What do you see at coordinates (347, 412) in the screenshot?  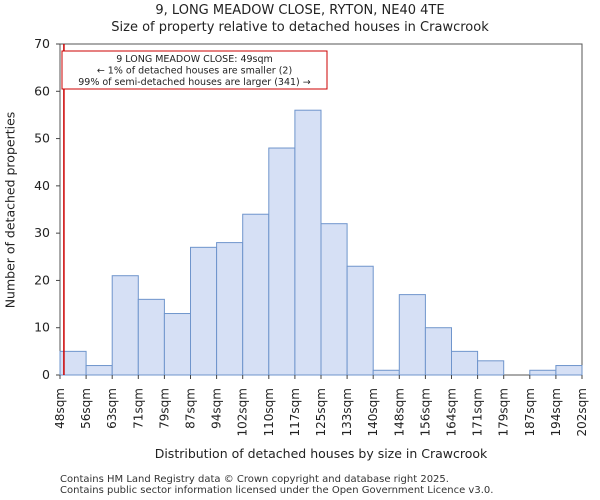 I see `x-tick-label: 133sqm` at bounding box center [347, 412].